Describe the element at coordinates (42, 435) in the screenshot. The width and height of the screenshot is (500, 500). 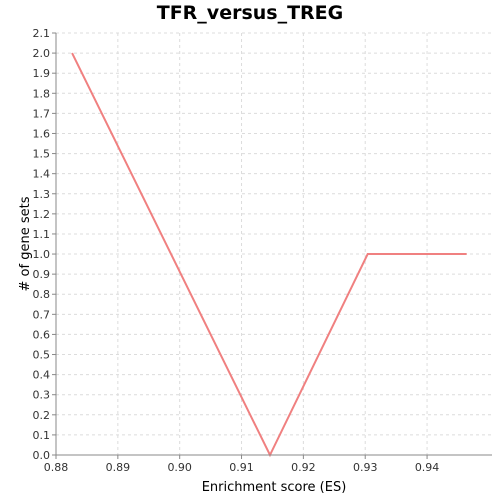
I see `y-tick-label: 0.1` at that location.